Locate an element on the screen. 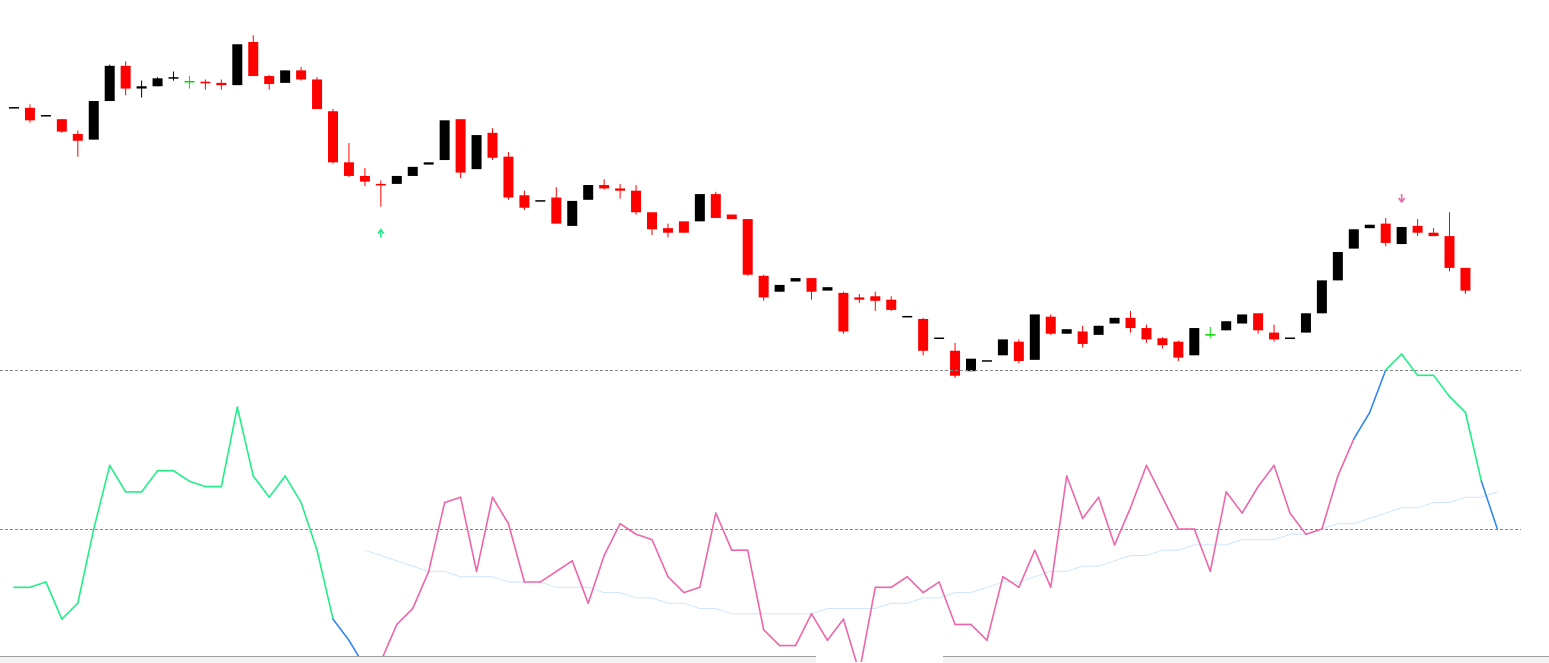  buy-arrow-head is located at coordinates (381, 231).